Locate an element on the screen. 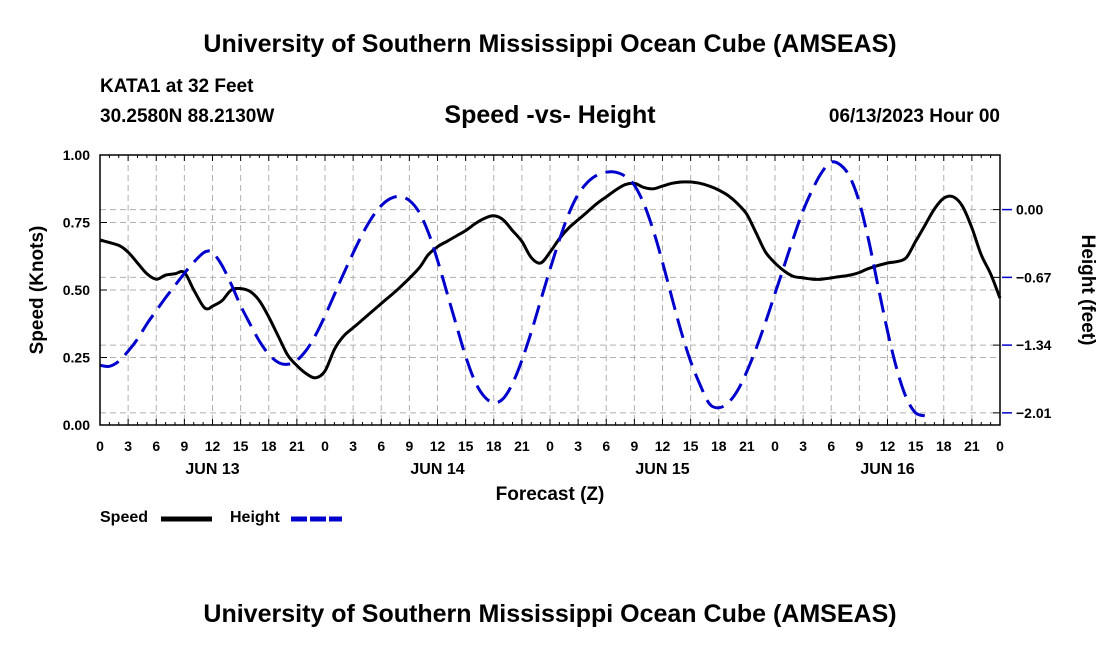 This screenshot has height=650, width=1100. y2-tick-label: −0.67 is located at coordinates (1034, 277).